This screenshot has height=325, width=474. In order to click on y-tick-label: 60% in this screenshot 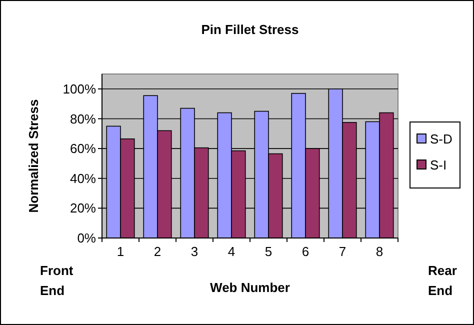, I will do `click(83, 148)`.